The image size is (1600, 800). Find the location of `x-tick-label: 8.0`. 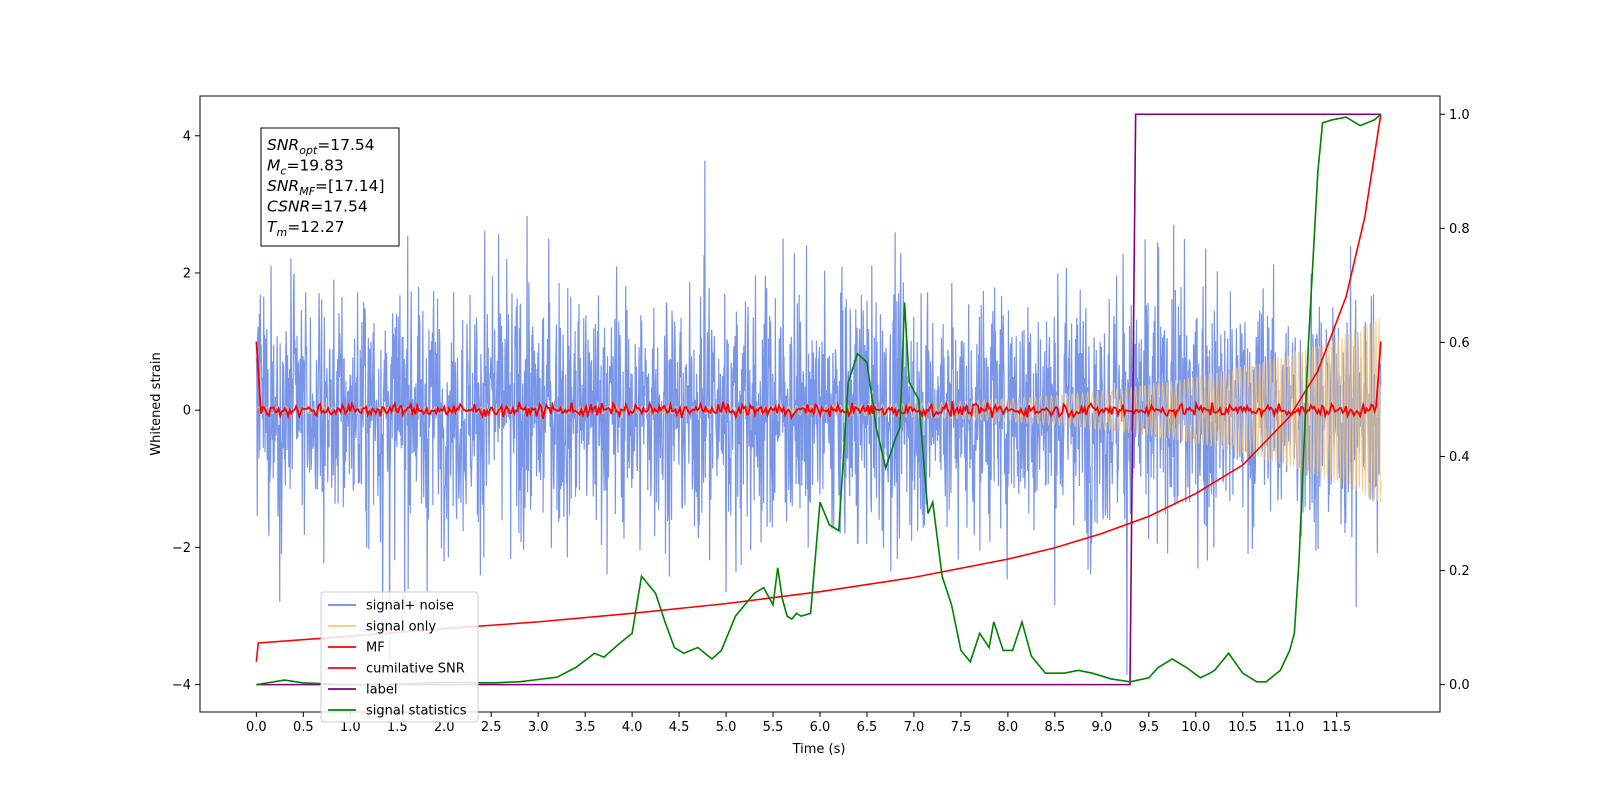

x-tick-label: 8.0 is located at coordinates (1008, 727).